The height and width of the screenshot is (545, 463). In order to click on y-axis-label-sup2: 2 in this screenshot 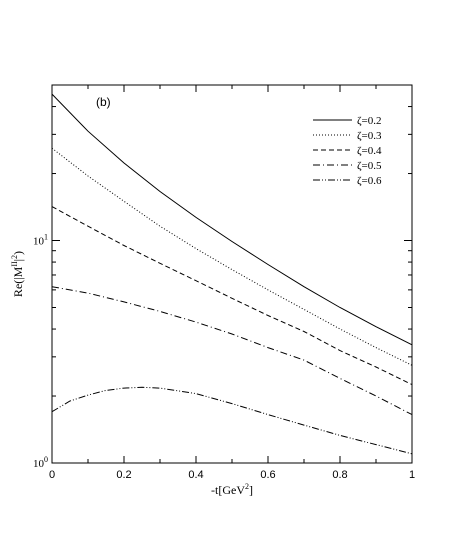, I will do `click(14, 257)`.